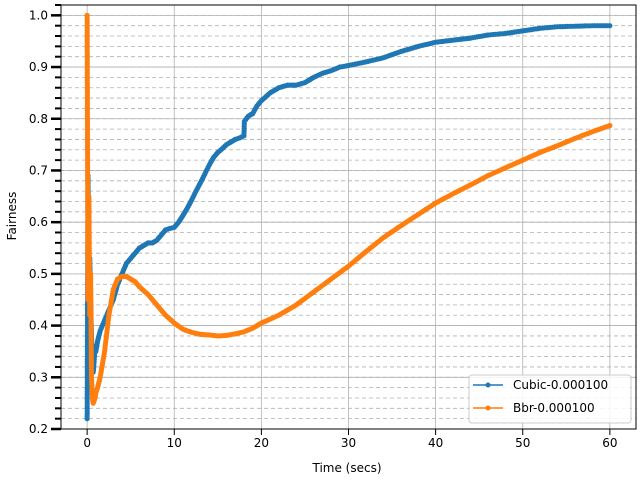 The height and width of the screenshot is (480, 640). Describe the element at coordinates (38, 377) in the screenshot. I see `y-tick-label: 0.3` at that location.